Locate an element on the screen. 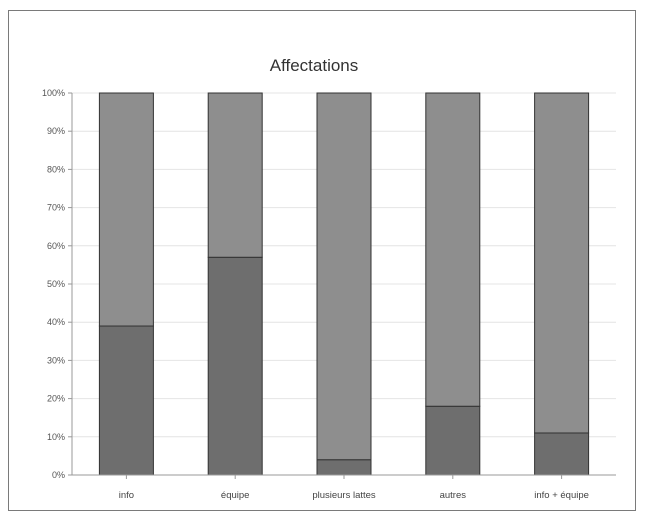 This screenshot has height=521, width=645. y-tick-label: 80% is located at coordinates (56, 169).